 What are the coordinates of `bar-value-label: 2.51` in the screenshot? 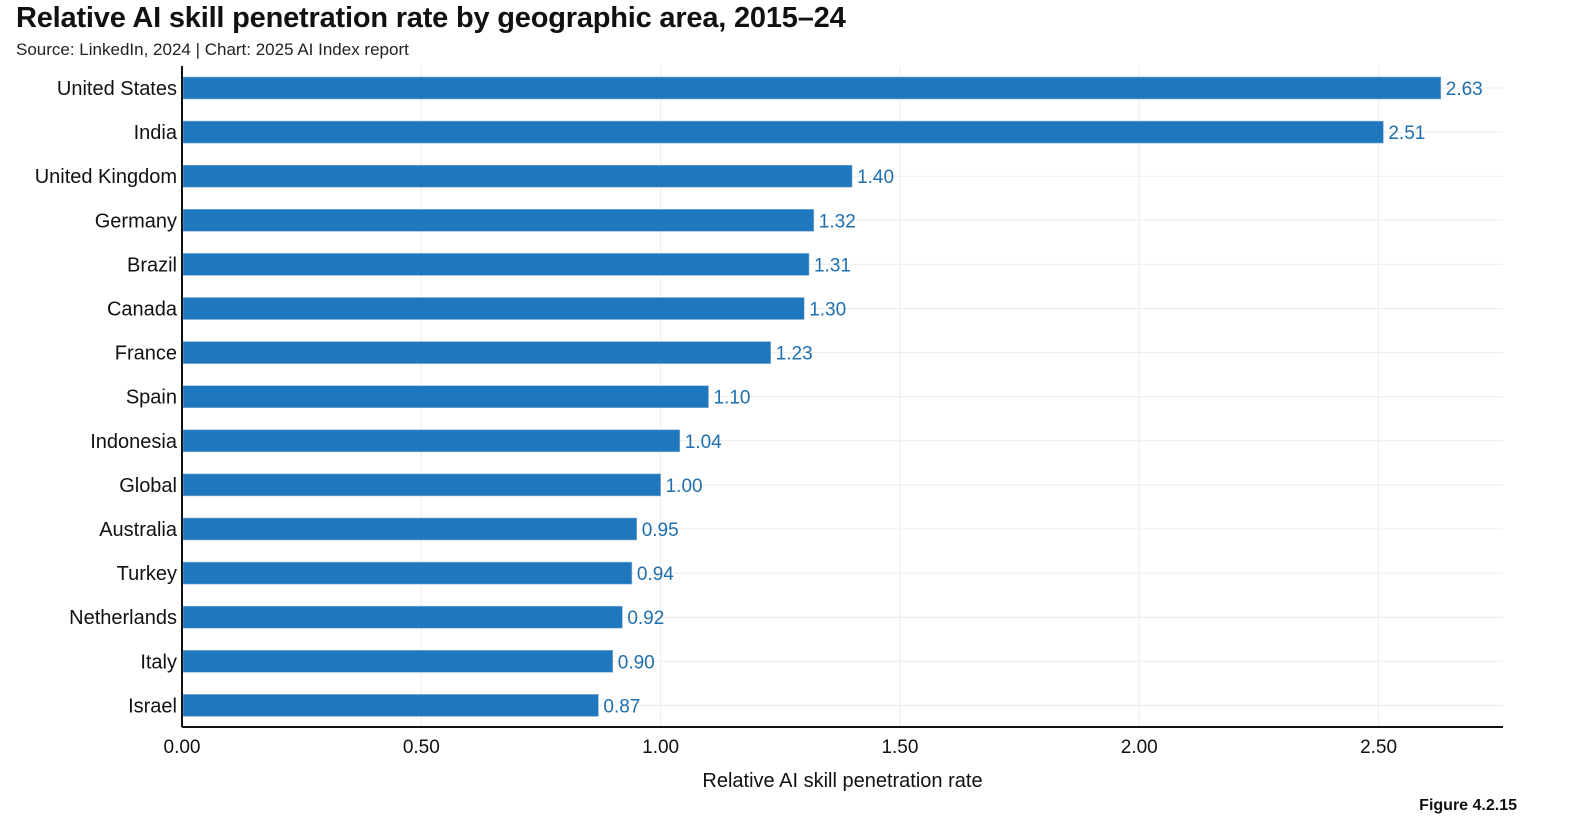 It's located at (1406, 133).